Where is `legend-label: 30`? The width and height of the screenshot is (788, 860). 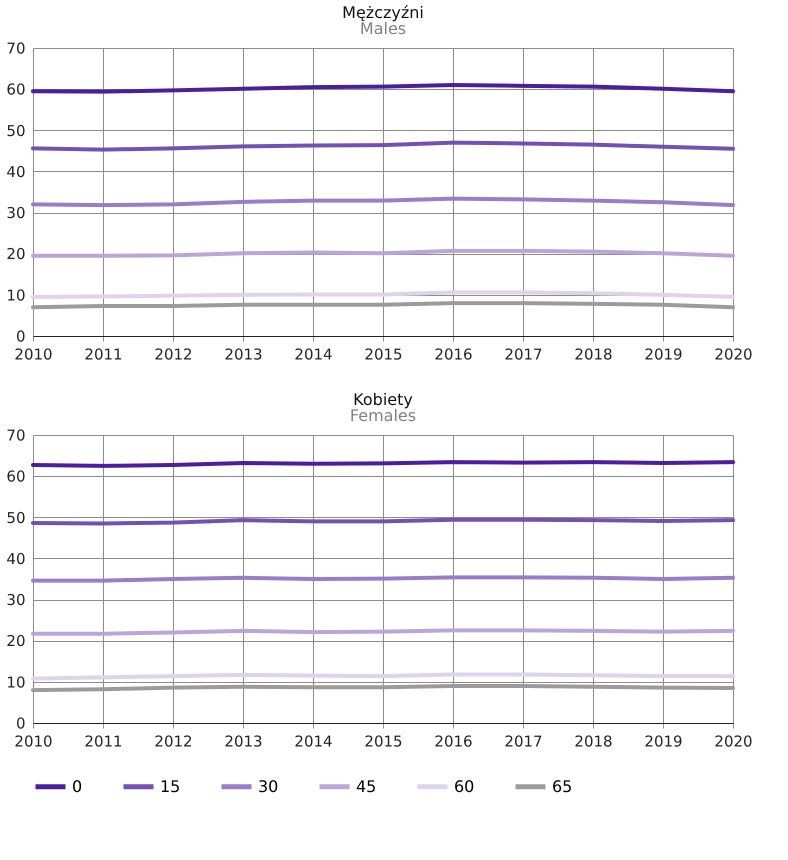 legend-label: 30 is located at coordinates (268, 786).